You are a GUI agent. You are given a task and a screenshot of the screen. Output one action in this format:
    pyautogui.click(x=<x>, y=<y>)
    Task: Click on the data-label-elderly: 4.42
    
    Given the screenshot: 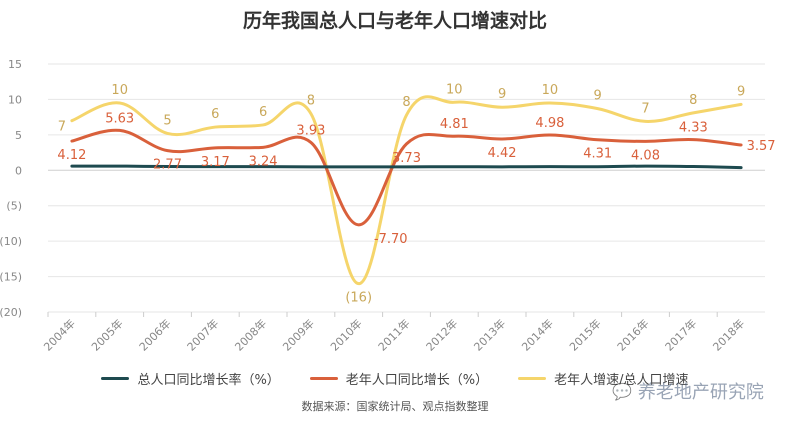 What is the action you would take?
    pyautogui.click(x=502, y=153)
    